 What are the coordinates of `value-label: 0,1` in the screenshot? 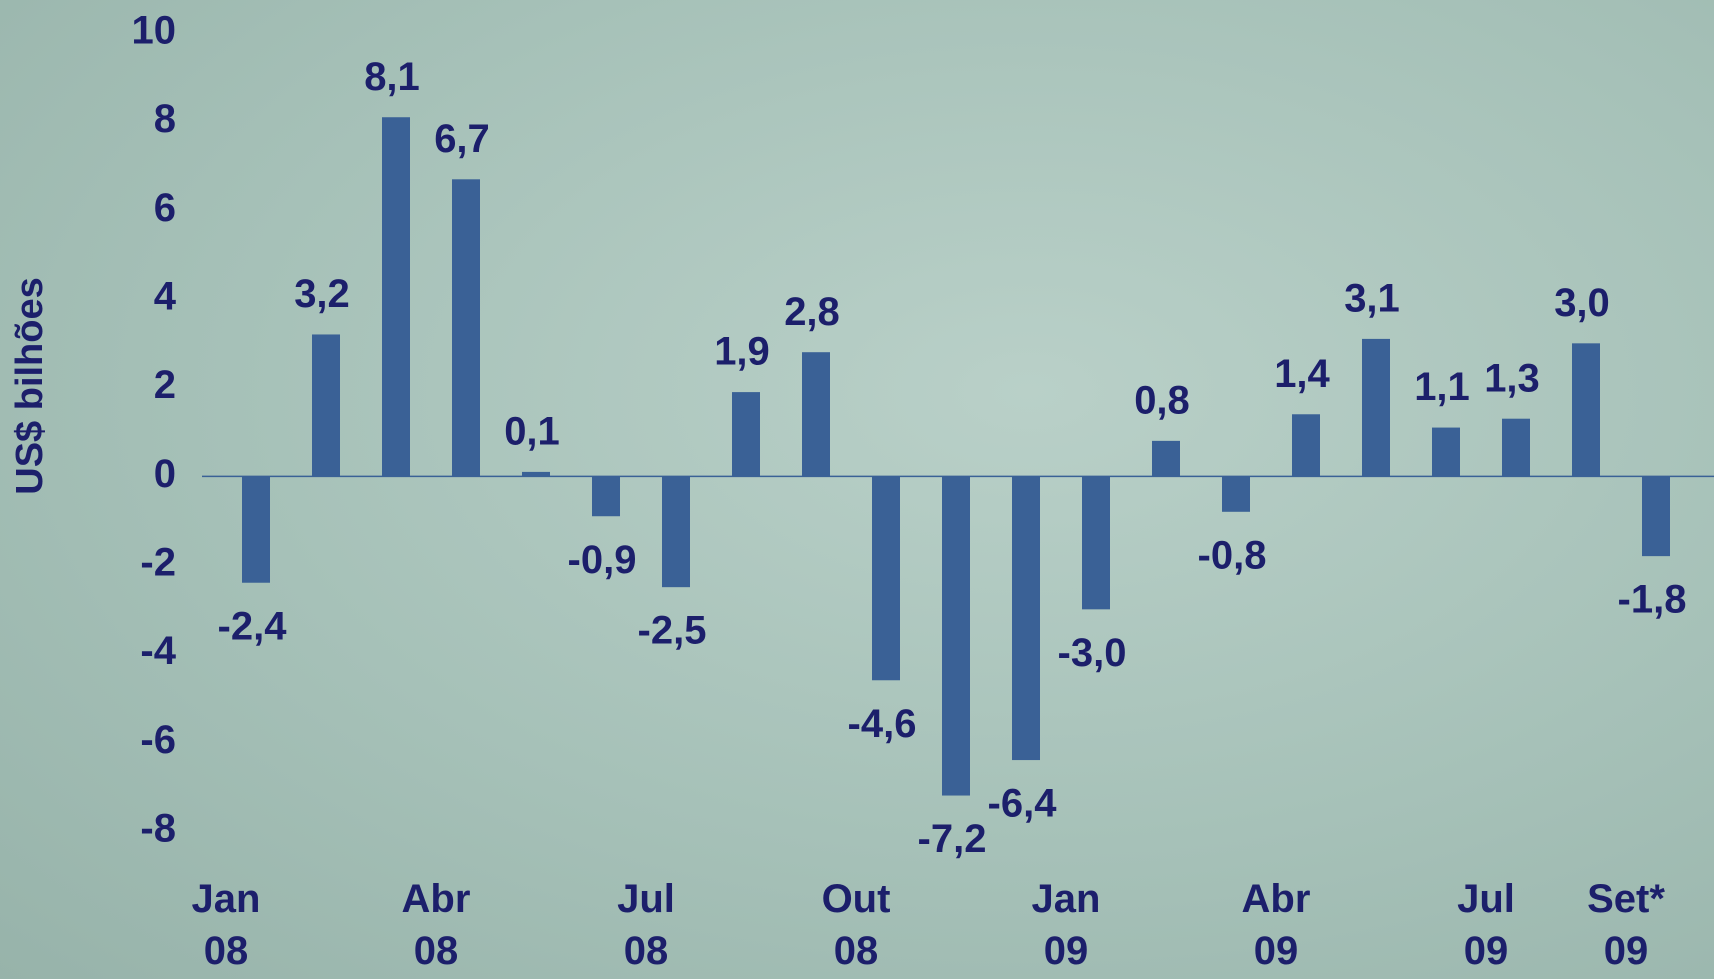 It's located at (532, 431).